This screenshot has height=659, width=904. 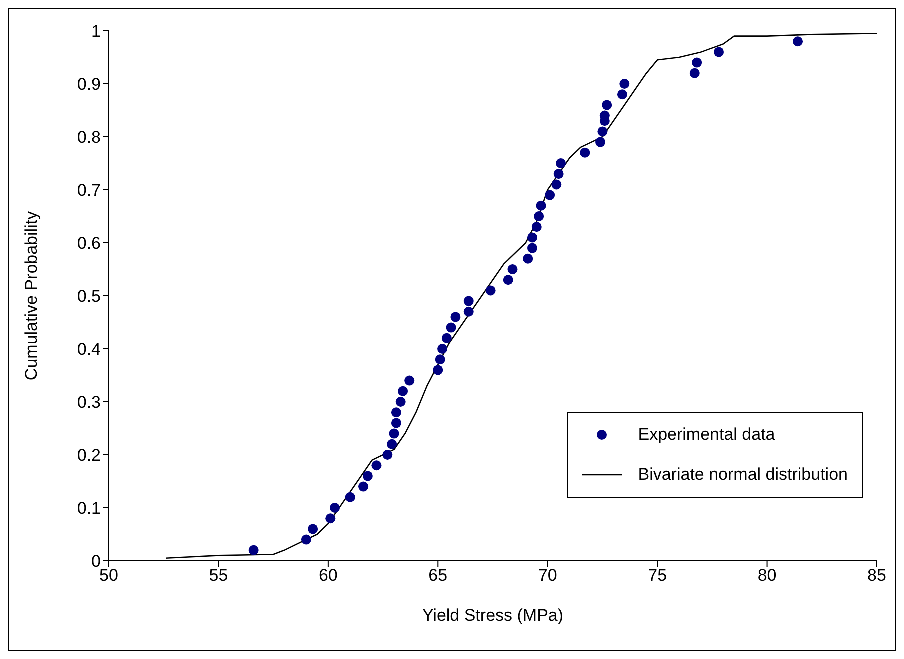 What do you see at coordinates (743, 475) in the screenshot?
I see `legend-label: Bivariate normal distribution` at bounding box center [743, 475].